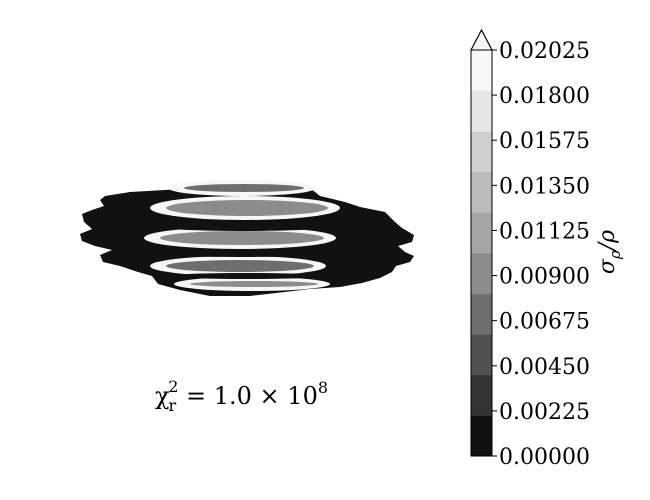 The image size is (650, 500). I want to click on colorbar-tick-label: 0.02025, so click(544, 51).